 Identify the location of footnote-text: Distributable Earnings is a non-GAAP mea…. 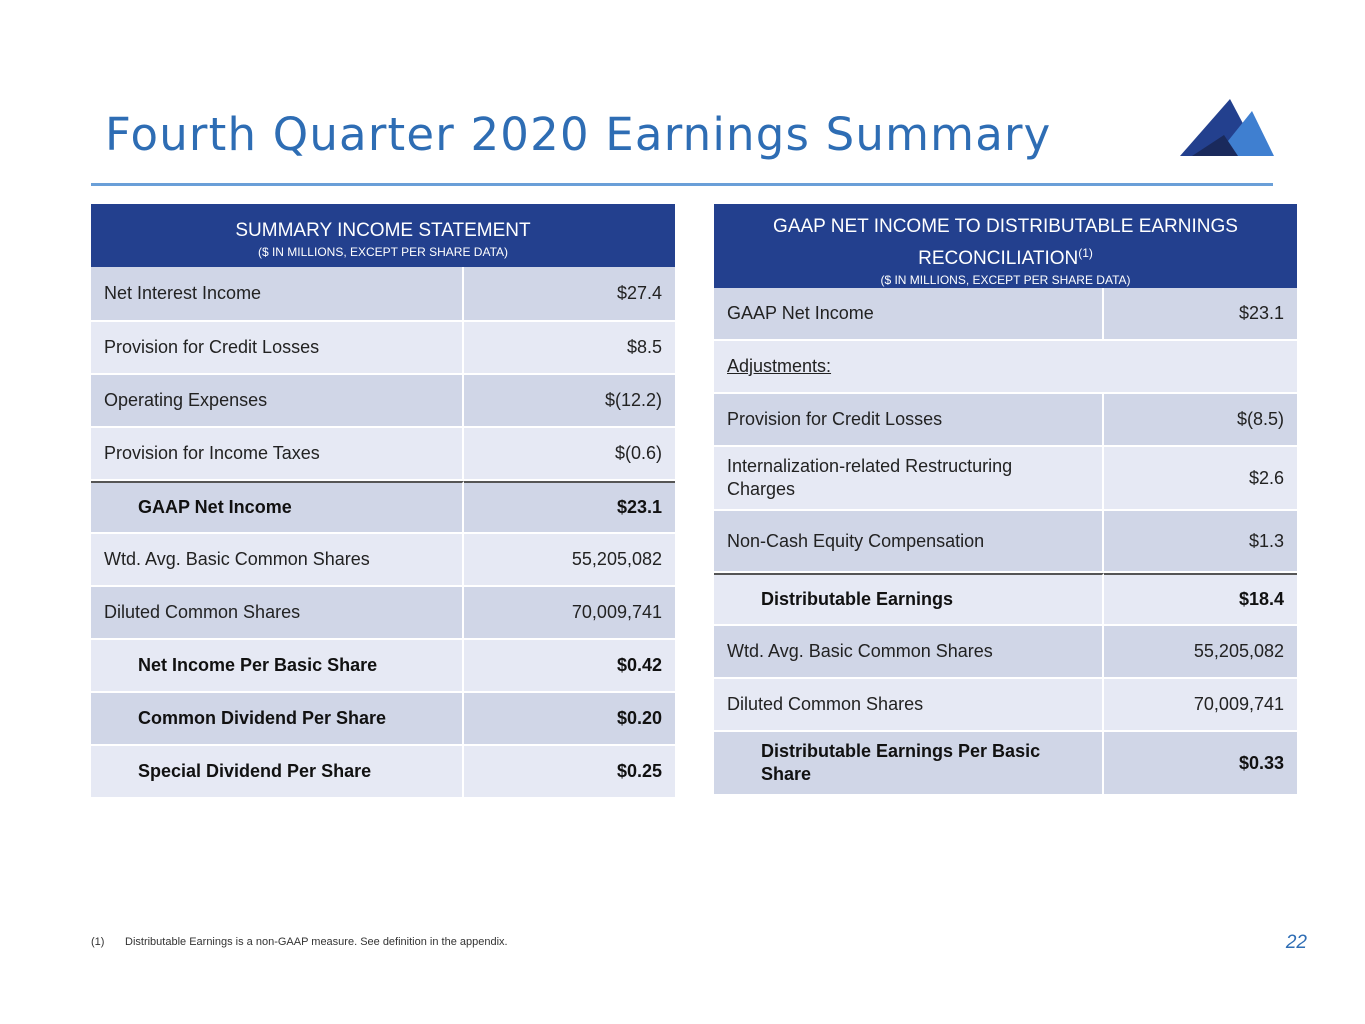
(316, 942).